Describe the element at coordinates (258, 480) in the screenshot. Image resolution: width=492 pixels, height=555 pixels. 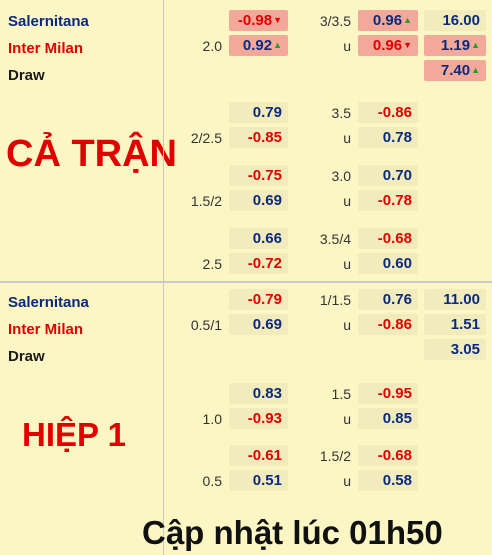
I see `alt-handicap-bottom-odds: 0.51` at that location.